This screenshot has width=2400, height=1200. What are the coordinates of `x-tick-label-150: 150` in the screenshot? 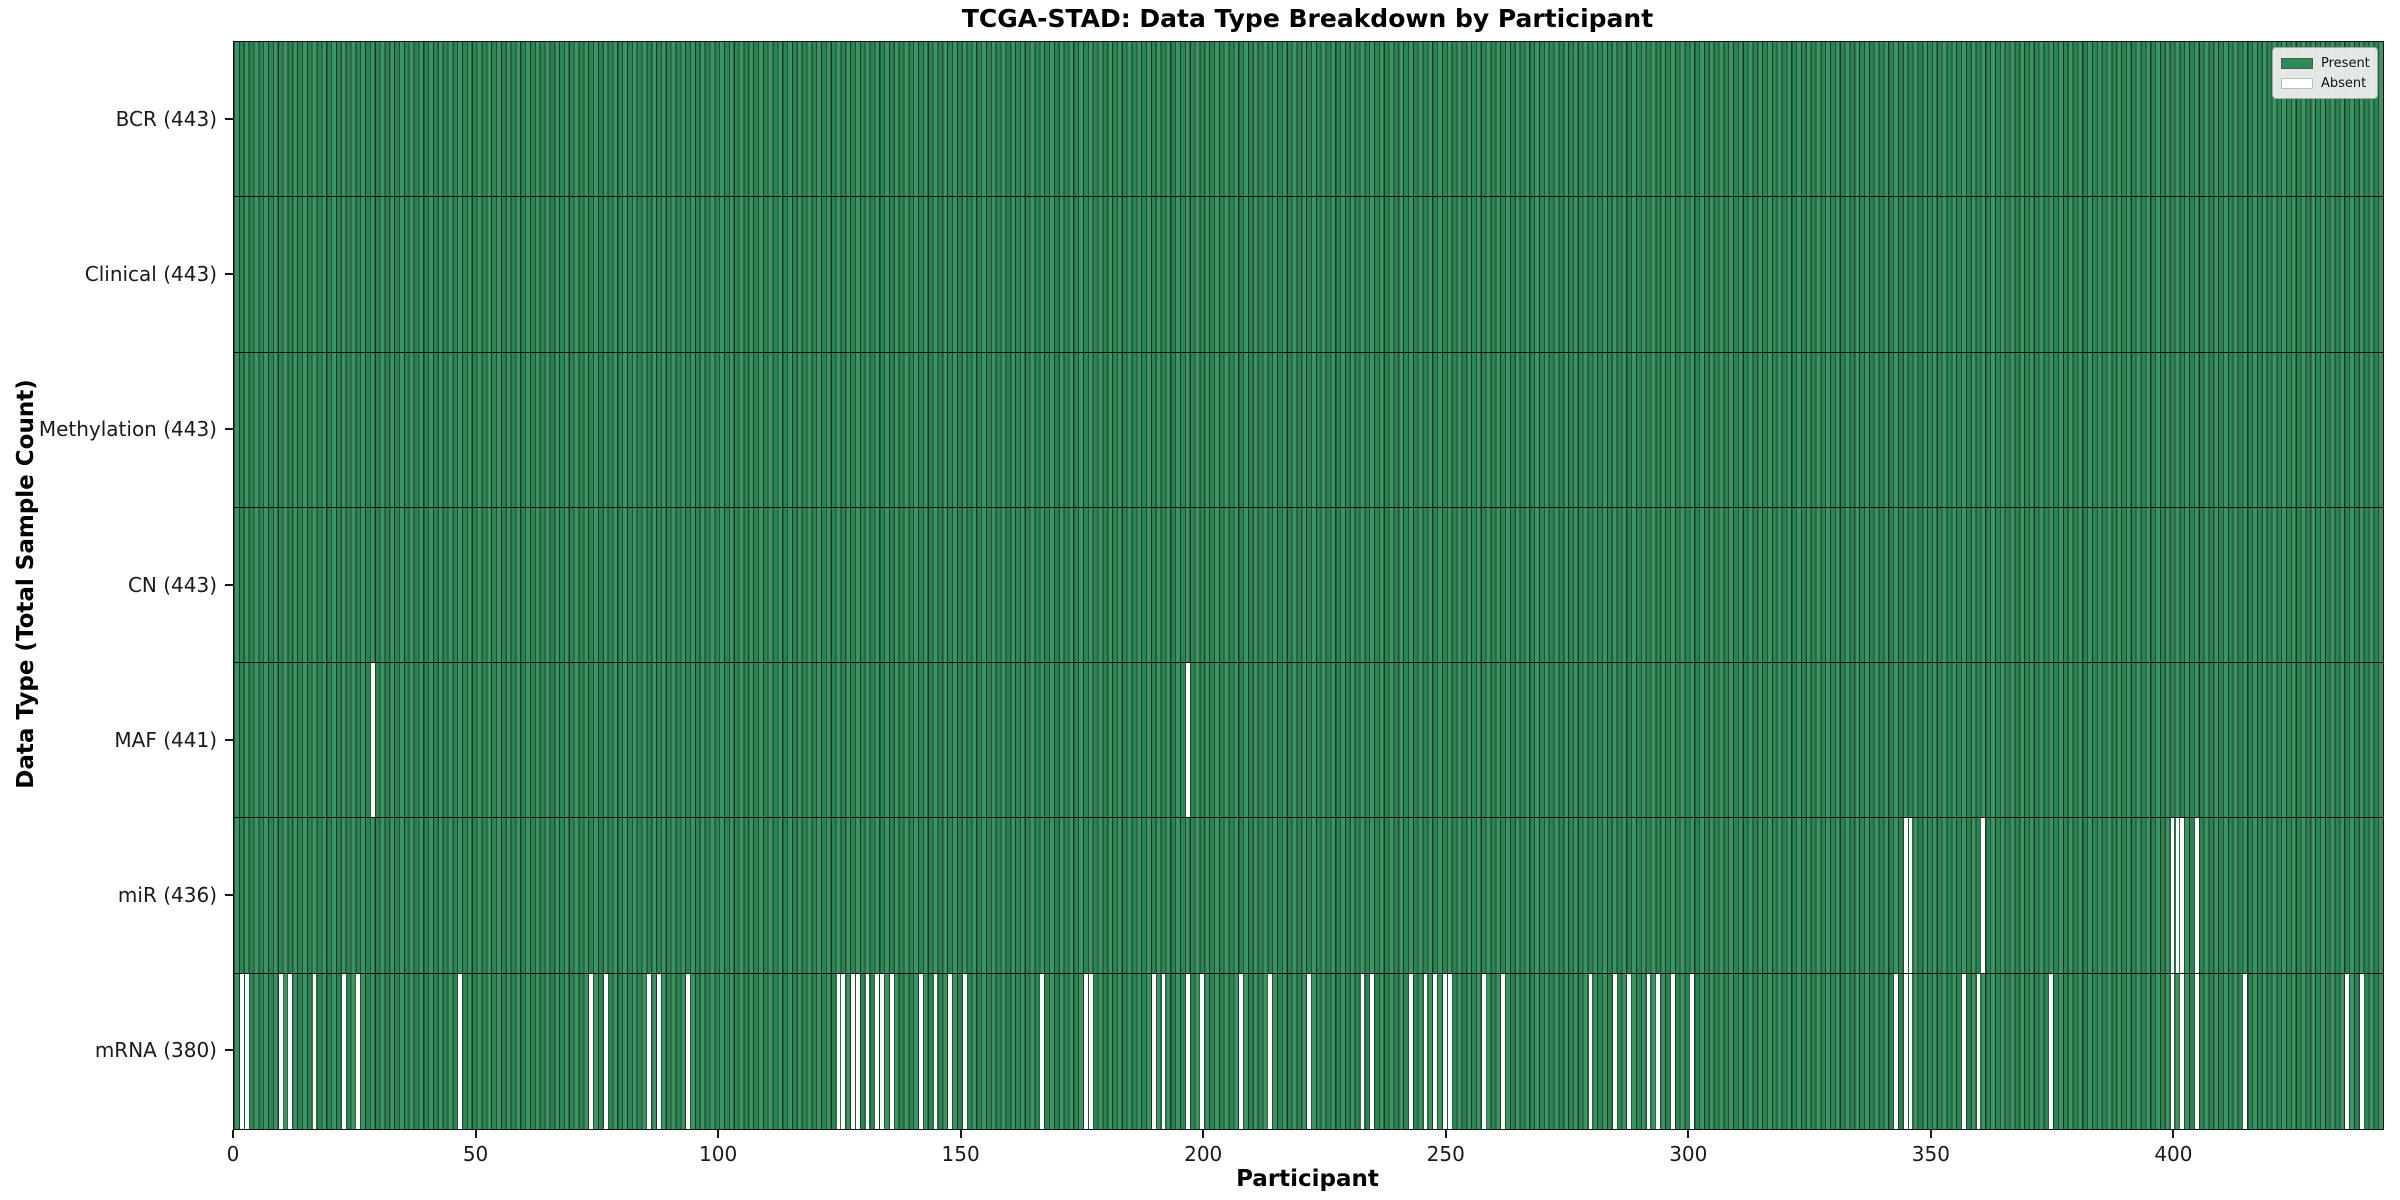 It's located at (960, 1154).